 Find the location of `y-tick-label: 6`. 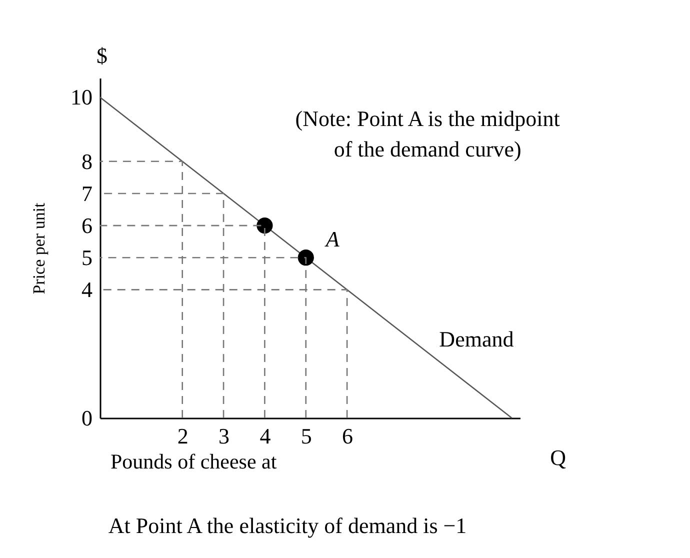

y-tick-label: 6 is located at coordinates (87, 225).